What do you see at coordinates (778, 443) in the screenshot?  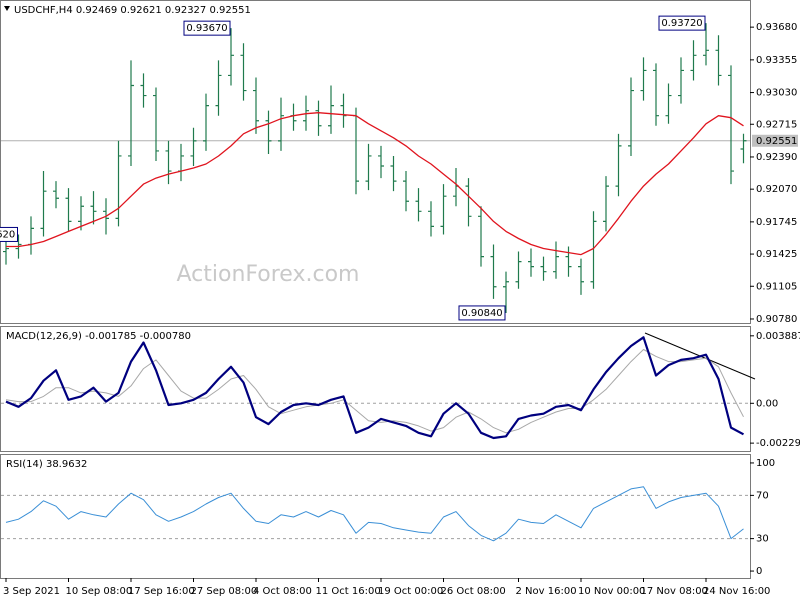 I see `y-tick-label: -0.002294` at bounding box center [778, 443].